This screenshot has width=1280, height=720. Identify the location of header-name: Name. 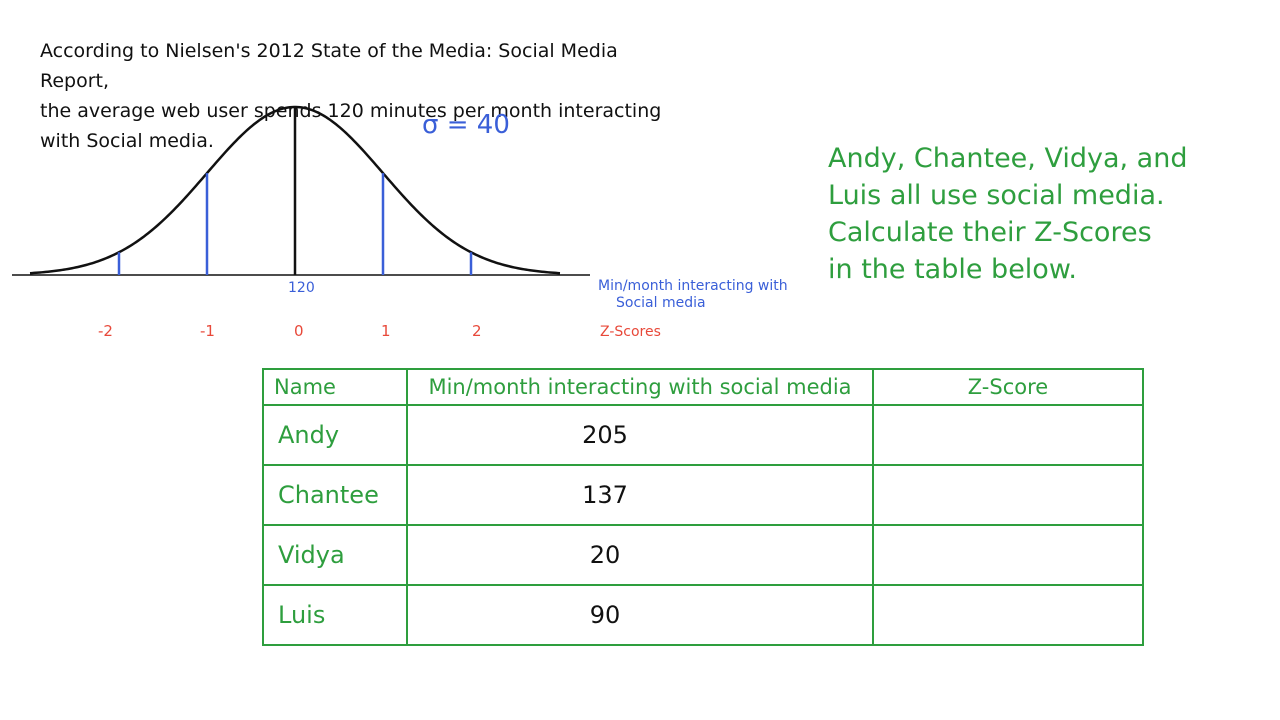
(335, 387).